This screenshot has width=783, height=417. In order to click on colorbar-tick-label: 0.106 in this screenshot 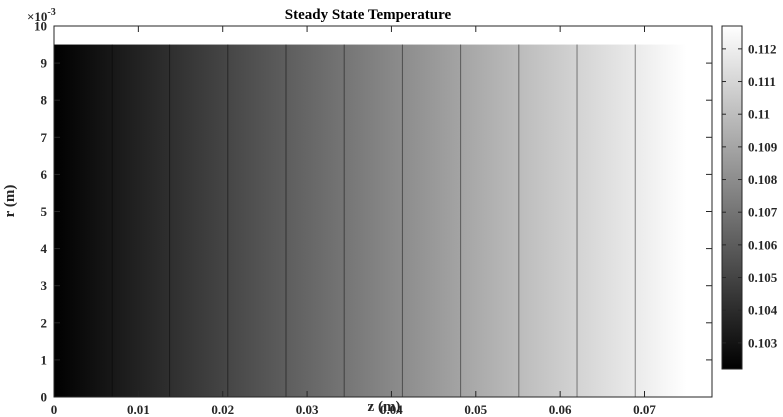, I will do `click(763, 244)`.